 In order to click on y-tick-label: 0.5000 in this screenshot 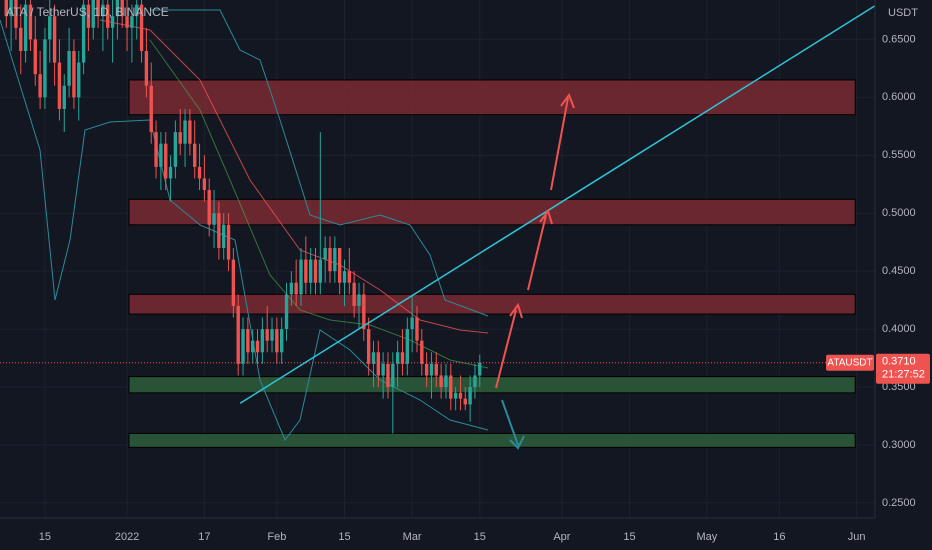, I will do `click(899, 213)`.